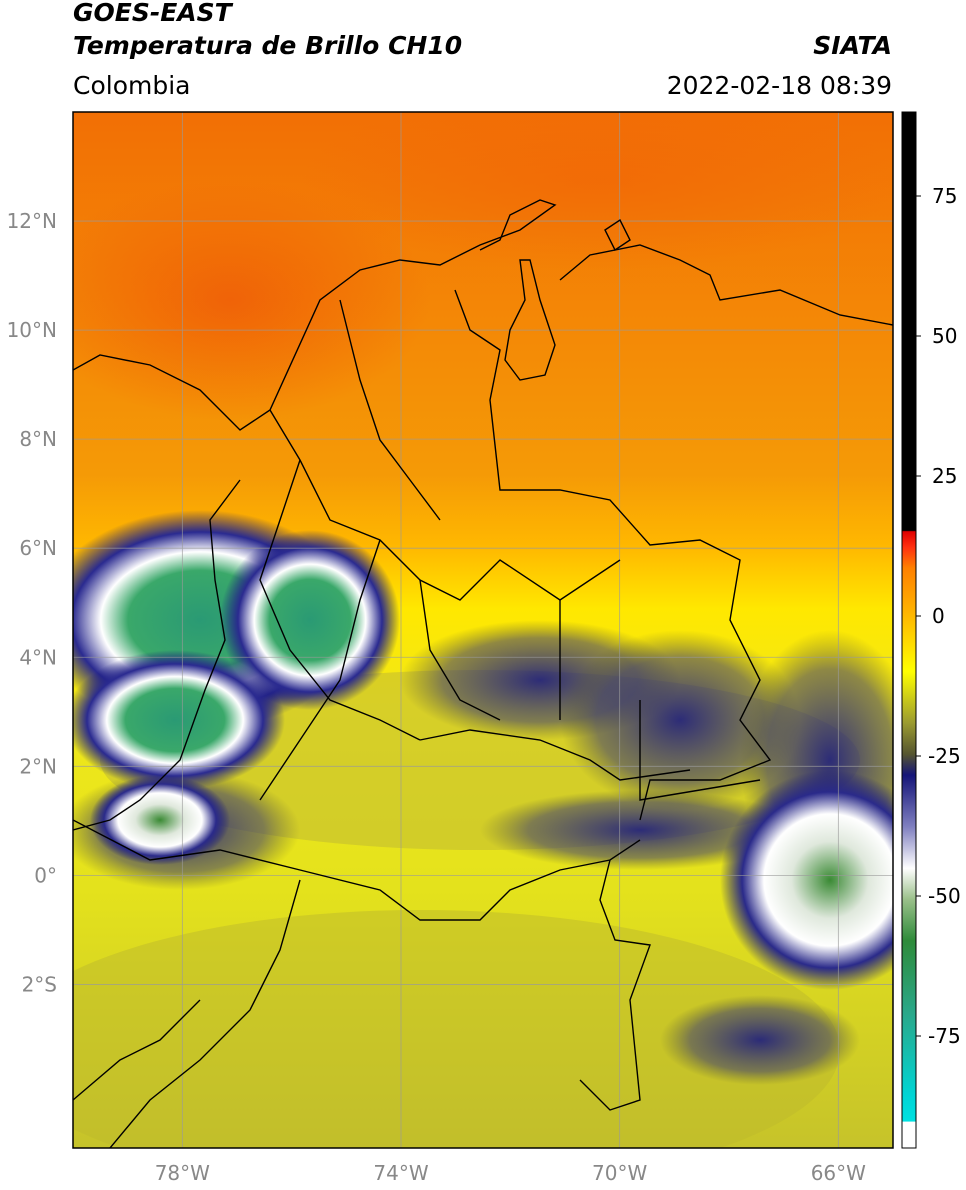 The width and height of the screenshot is (966, 1190). I want to click on colorbar-ticks: 75 50 25 0 -25 -50 -75, so click(938, 616).